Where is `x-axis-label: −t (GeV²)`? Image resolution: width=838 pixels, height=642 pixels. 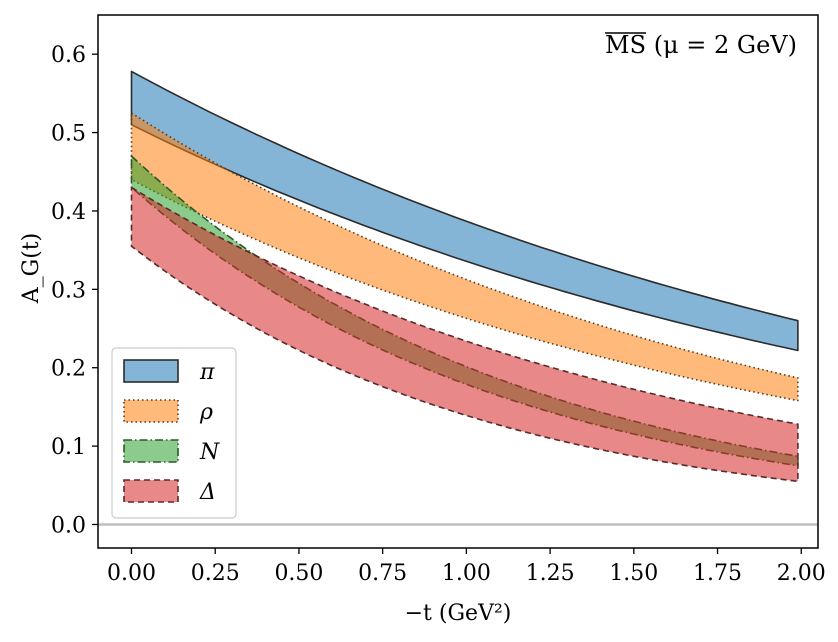 x-axis-label: −t (GeV²) is located at coordinates (458, 613).